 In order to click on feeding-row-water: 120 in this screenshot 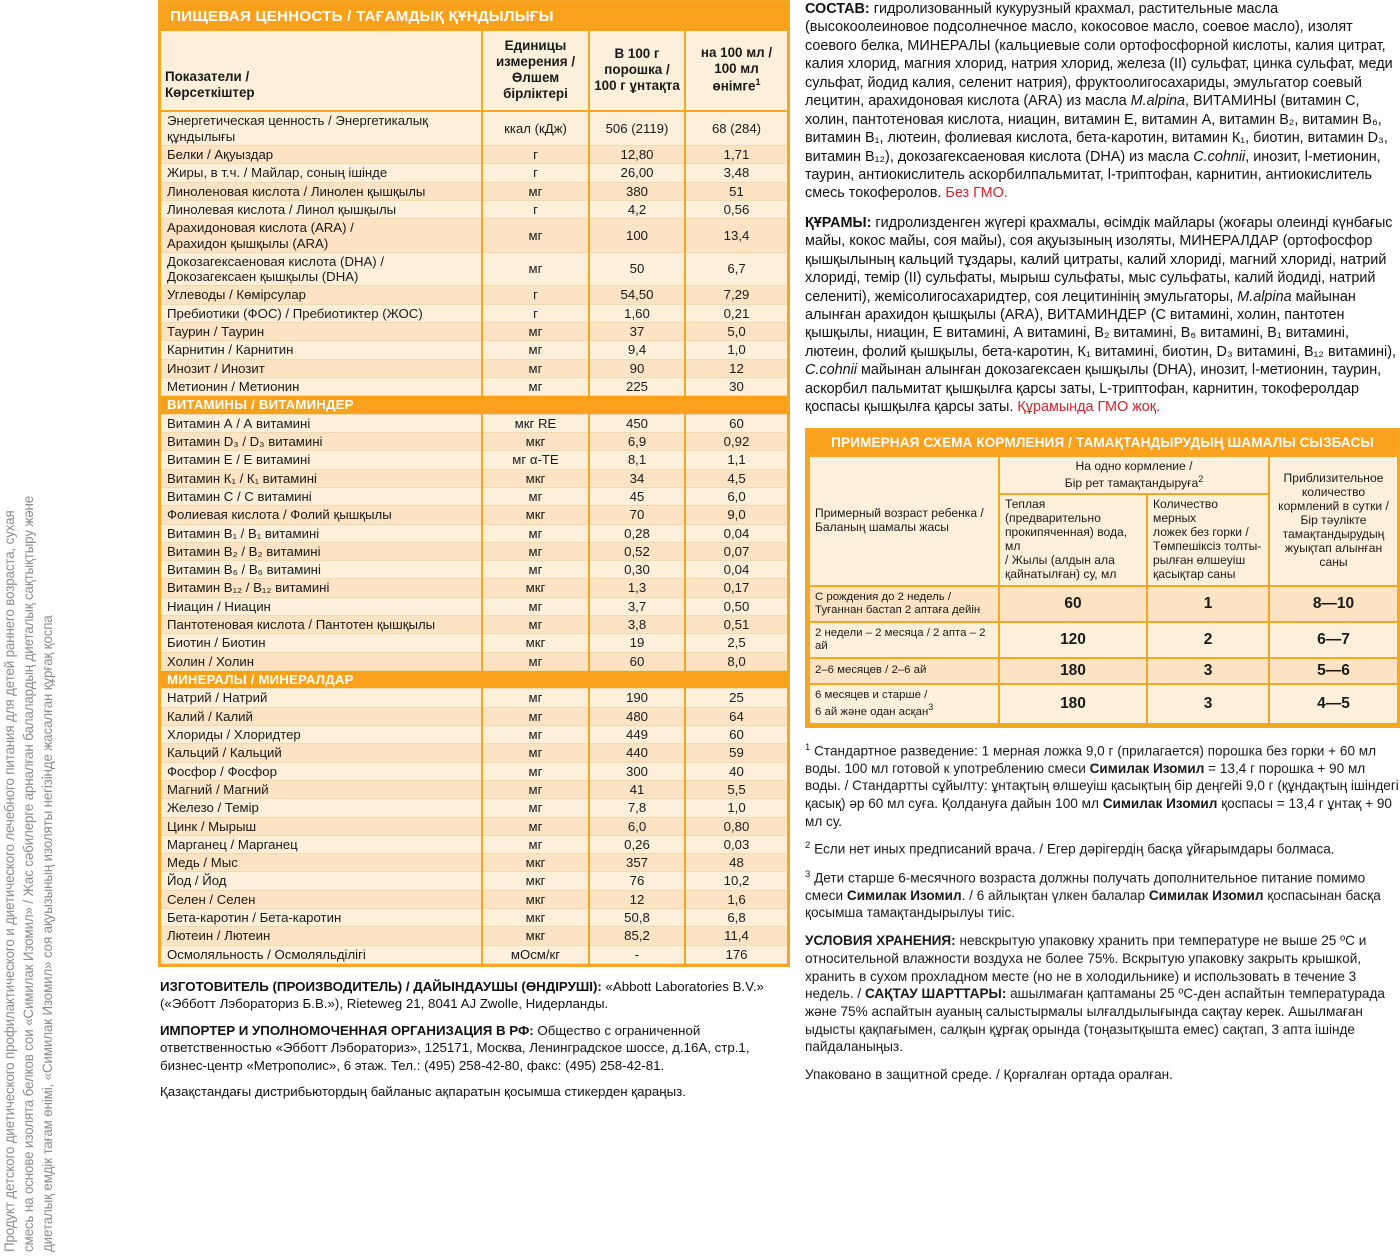, I will do `click(1073, 639)`.